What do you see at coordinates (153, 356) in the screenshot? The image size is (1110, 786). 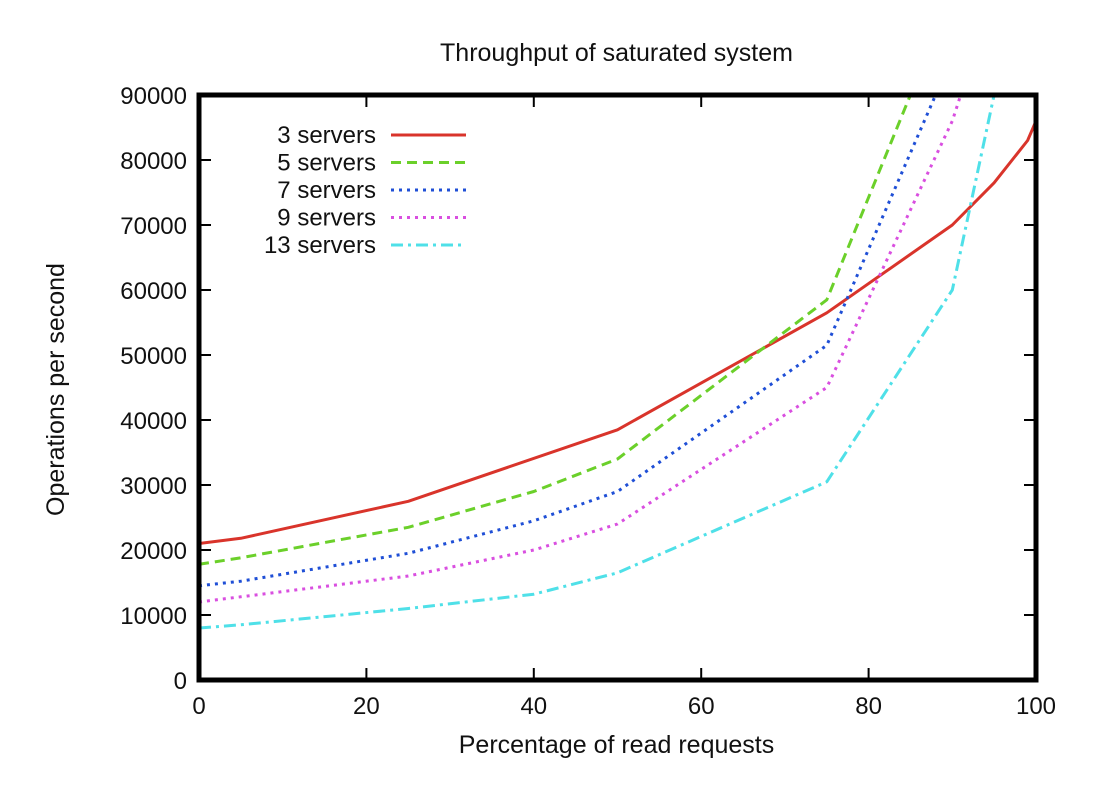 I see `y-tick-label: 50000` at bounding box center [153, 356].